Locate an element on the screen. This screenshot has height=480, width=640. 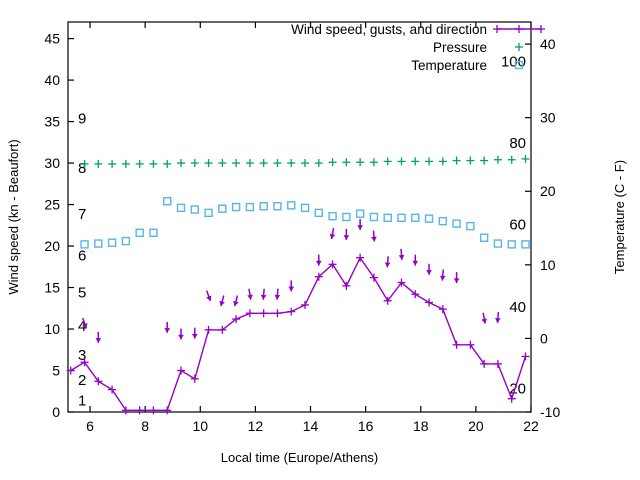
beaufort-label: 6 is located at coordinates (82, 255).